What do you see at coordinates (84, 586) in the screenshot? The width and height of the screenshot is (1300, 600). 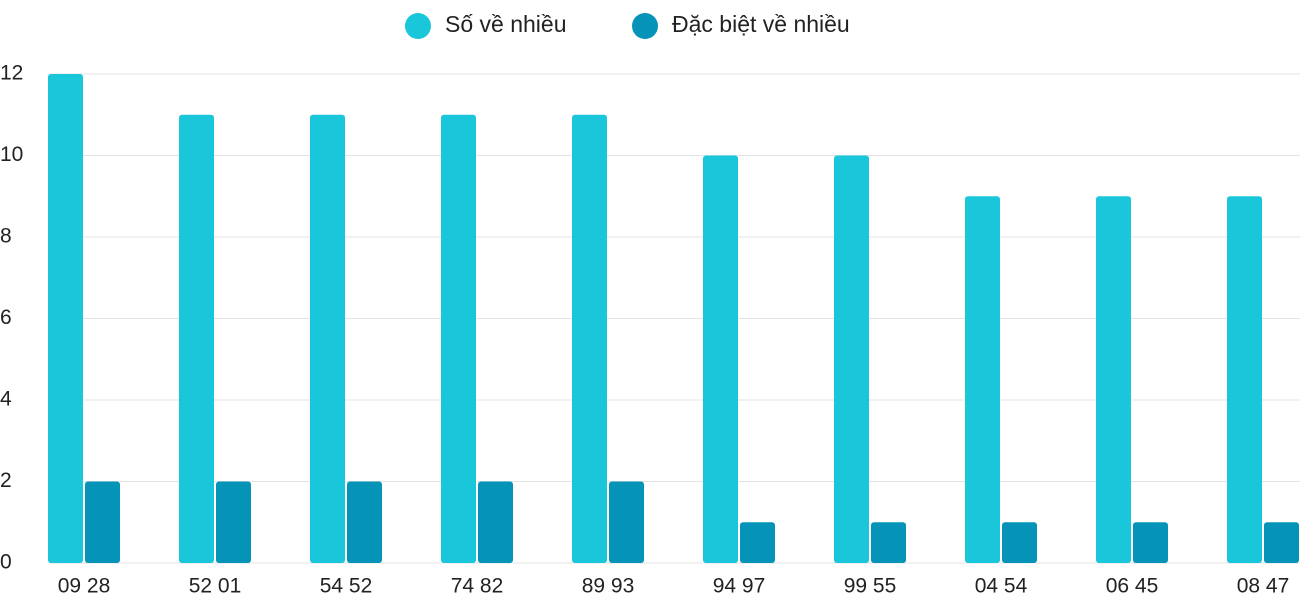 I see `x-tick-label: 09 28` at bounding box center [84, 586].